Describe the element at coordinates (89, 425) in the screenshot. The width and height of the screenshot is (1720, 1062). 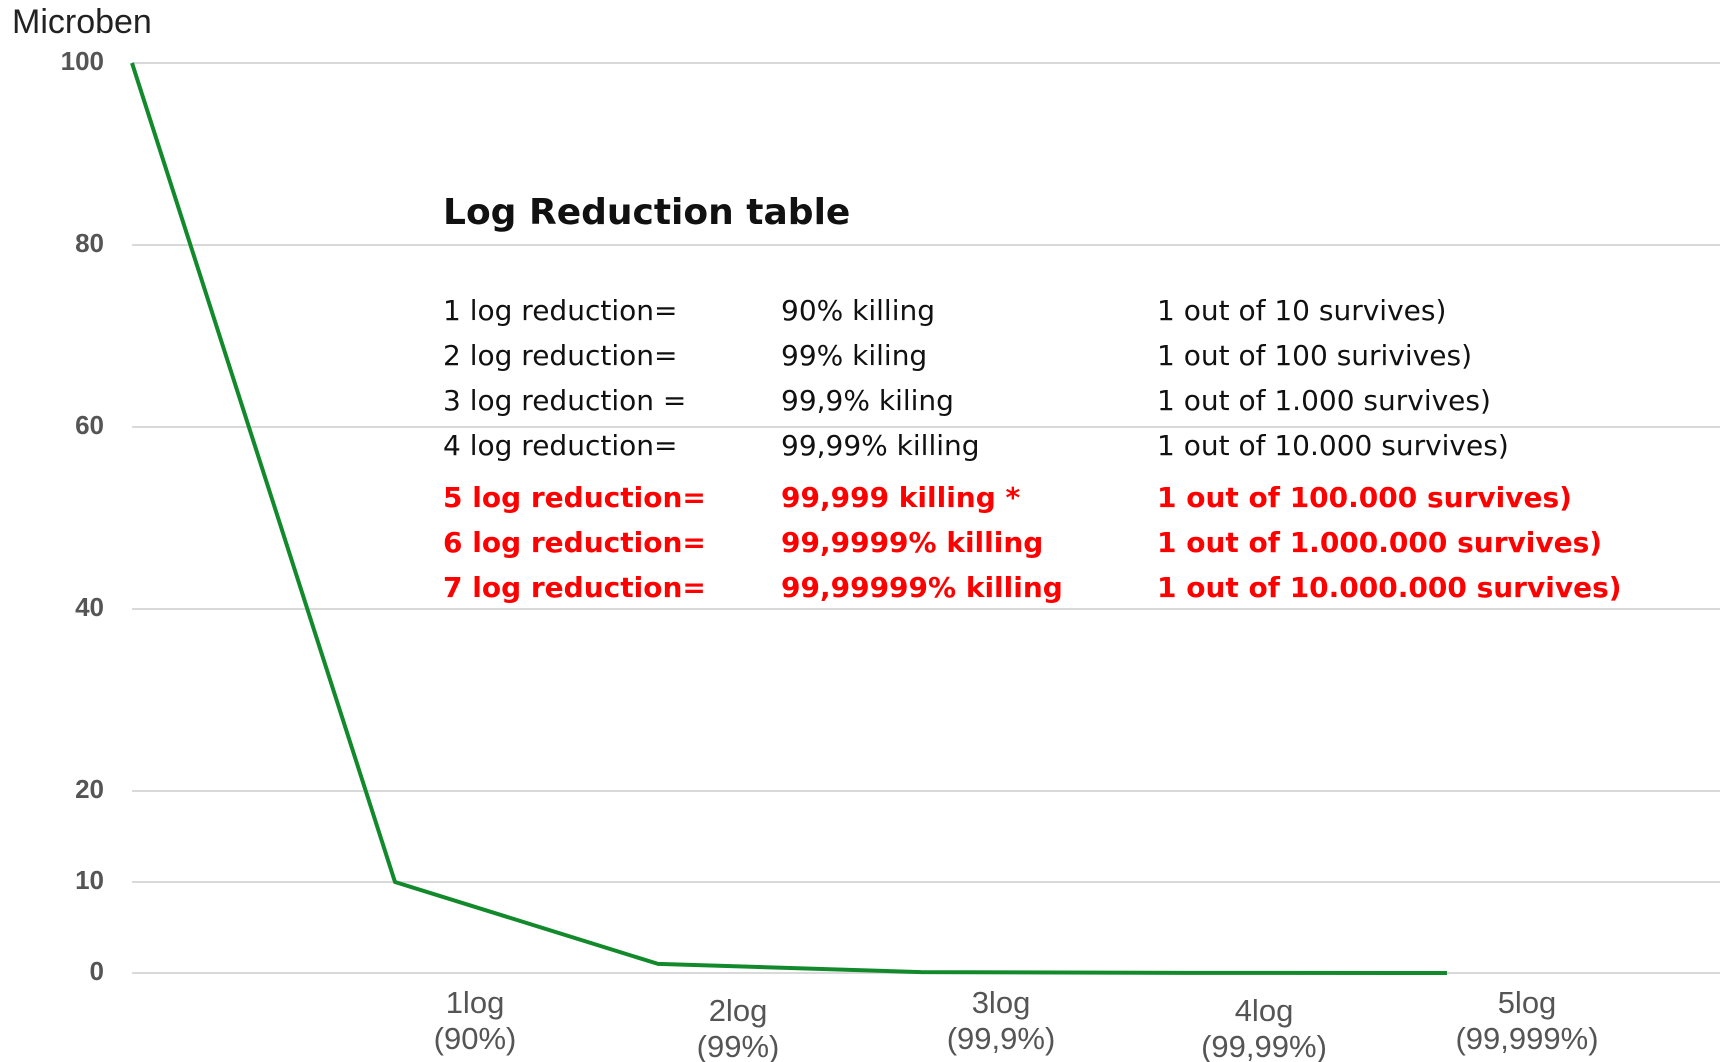
I see `y-tick-label: 60` at that location.